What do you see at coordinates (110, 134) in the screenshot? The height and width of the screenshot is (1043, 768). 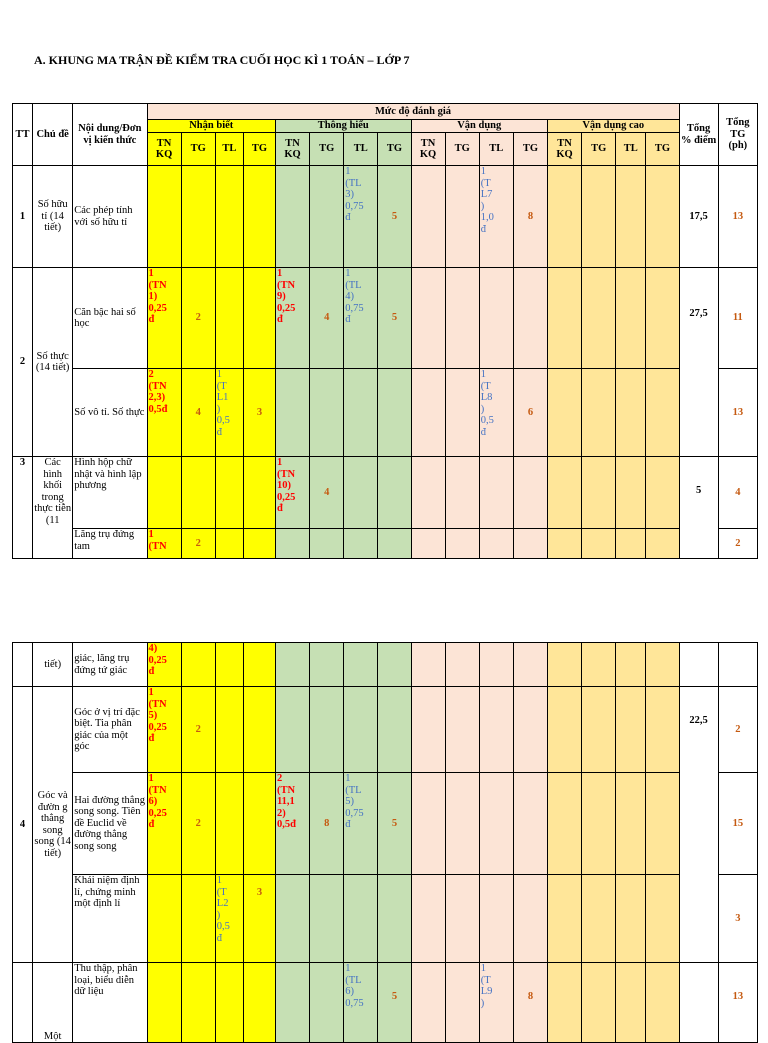 I see `header-noi-dung: Nội dung/Đơn vị kiến thức` at bounding box center [110, 134].